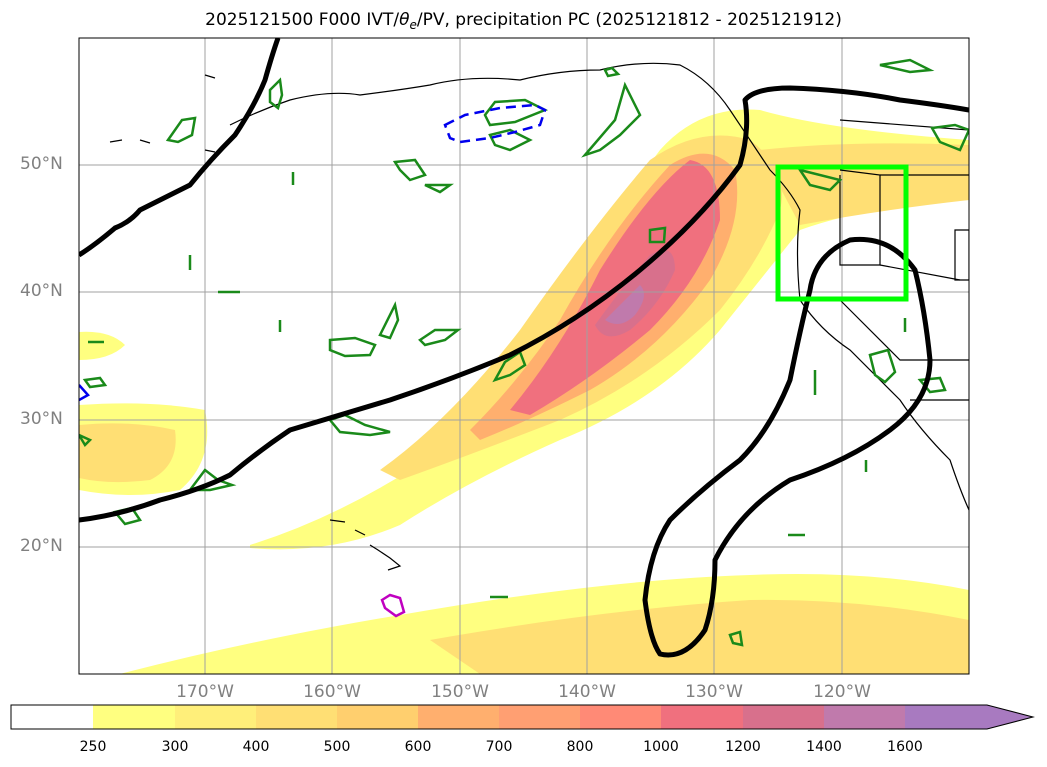 The height and width of the screenshot is (767, 1047). What do you see at coordinates (580, 747) in the screenshot?
I see `colorbar-label: 800` at bounding box center [580, 747].